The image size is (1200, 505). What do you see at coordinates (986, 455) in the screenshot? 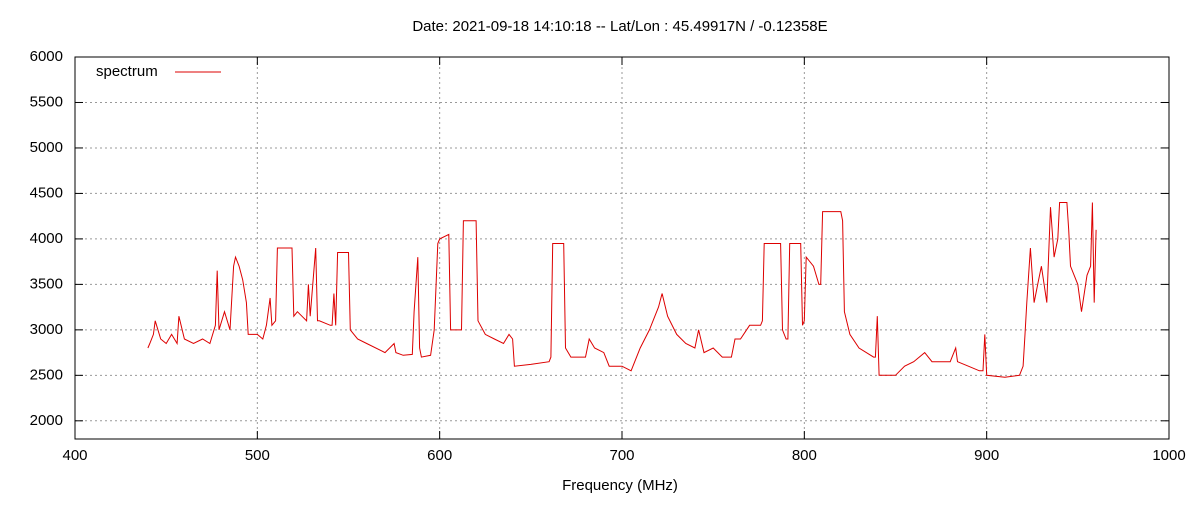
I see `x-tick-label: 900` at bounding box center [986, 455].